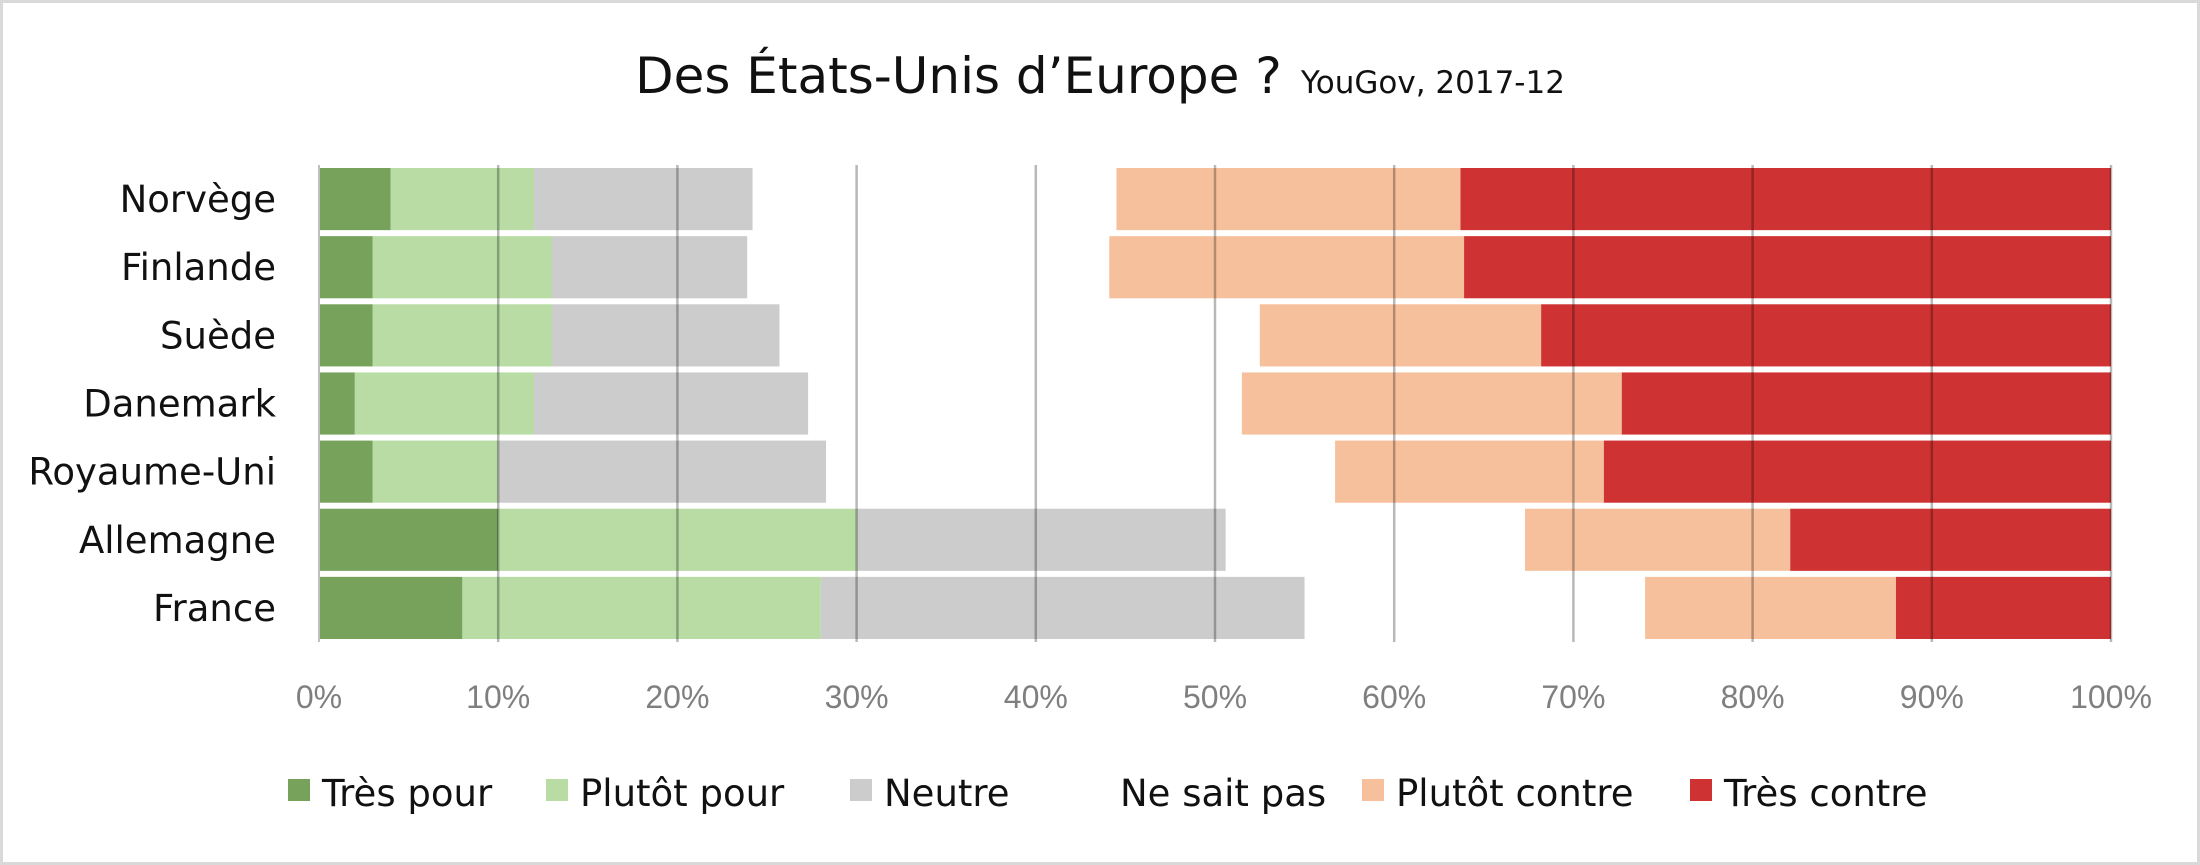 The image size is (2200, 865). Describe the element at coordinates (662, 471) in the screenshot. I see `bar-royaume-uni-neutre` at that location.